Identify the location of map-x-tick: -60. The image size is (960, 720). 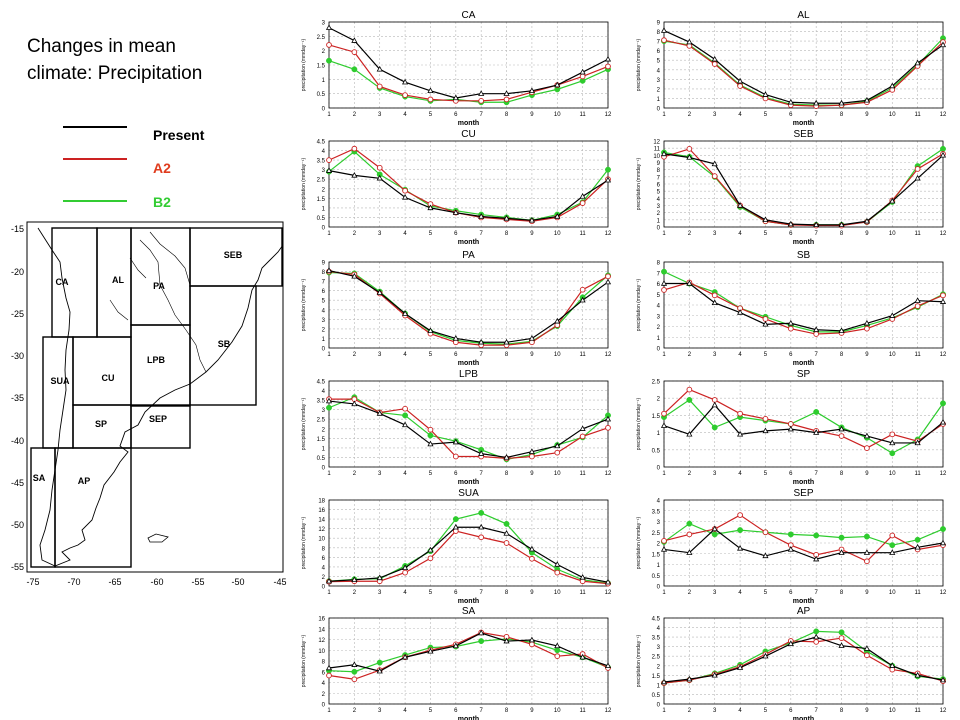
(156, 582).